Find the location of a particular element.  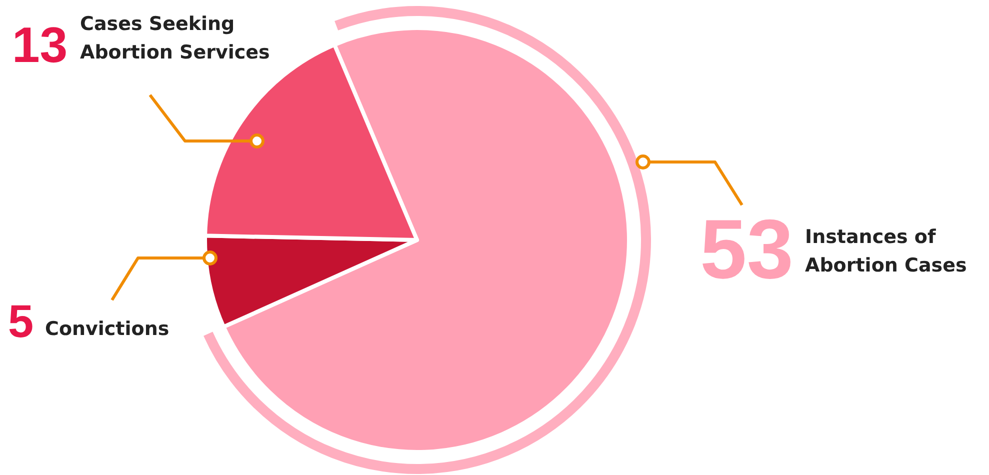

slice-label: Instances of Abortion Cases is located at coordinates (886, 251).